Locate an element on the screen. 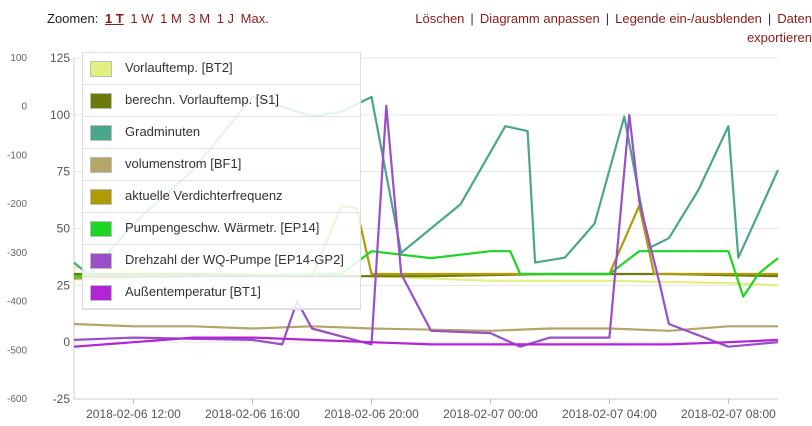  legend-item: Außentemperatur [BT1] is located at coordinates (221, 293).